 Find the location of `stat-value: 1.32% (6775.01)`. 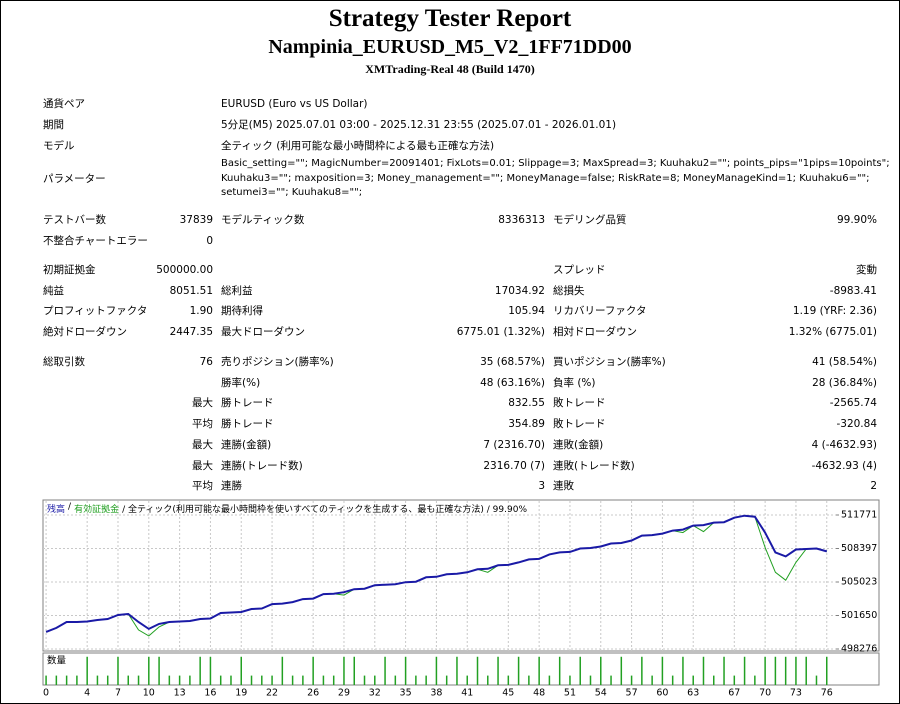

stat-value: 1.32% (6775.01) is located at coordinates (832, 332).